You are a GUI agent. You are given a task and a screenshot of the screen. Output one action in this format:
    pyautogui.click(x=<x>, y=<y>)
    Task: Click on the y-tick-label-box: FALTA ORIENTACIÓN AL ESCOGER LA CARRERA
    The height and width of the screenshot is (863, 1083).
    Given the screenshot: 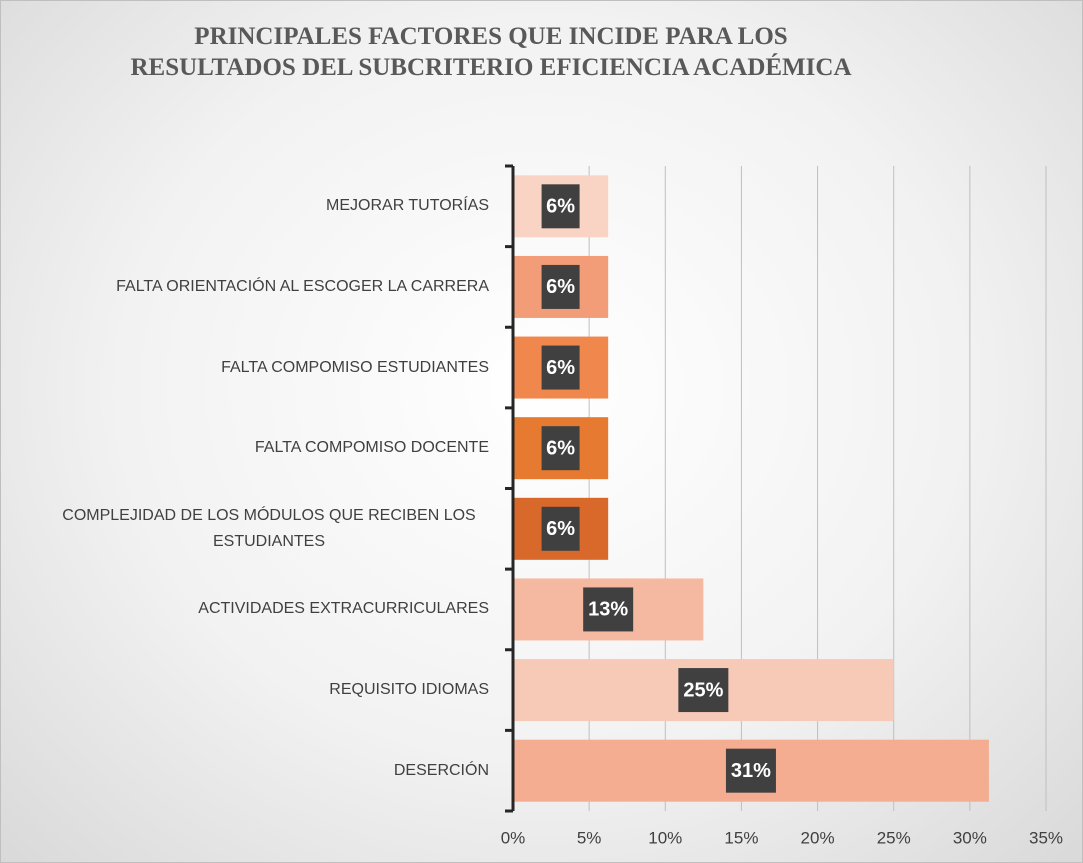 What is the action you would take?
    pyautogui.click(x=249, y=287)
    